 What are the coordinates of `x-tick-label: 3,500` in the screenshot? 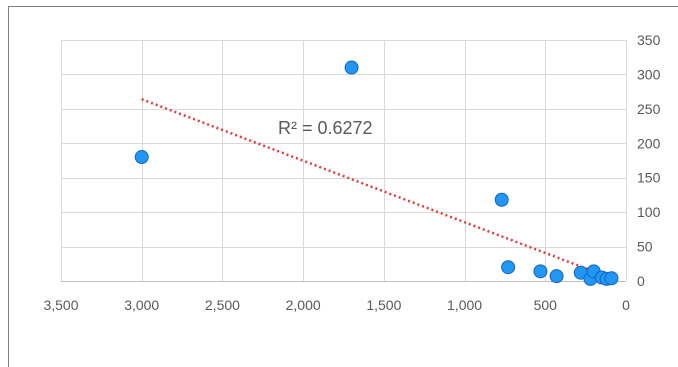 It's located at (60, 305).